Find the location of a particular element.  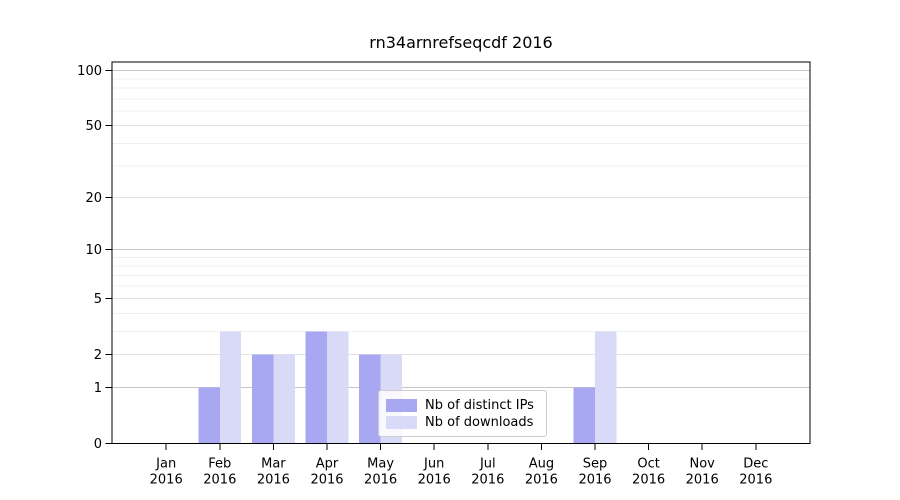

y-tick-label: 10 is located at coordinates (93, 250).